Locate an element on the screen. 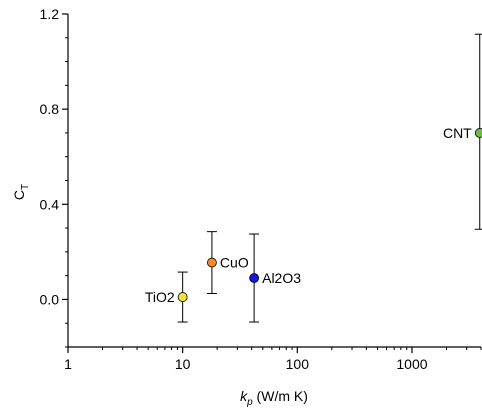 This screenshot has height=408, width=482. y-axis-title: CT is located at coordinates (21, 192).